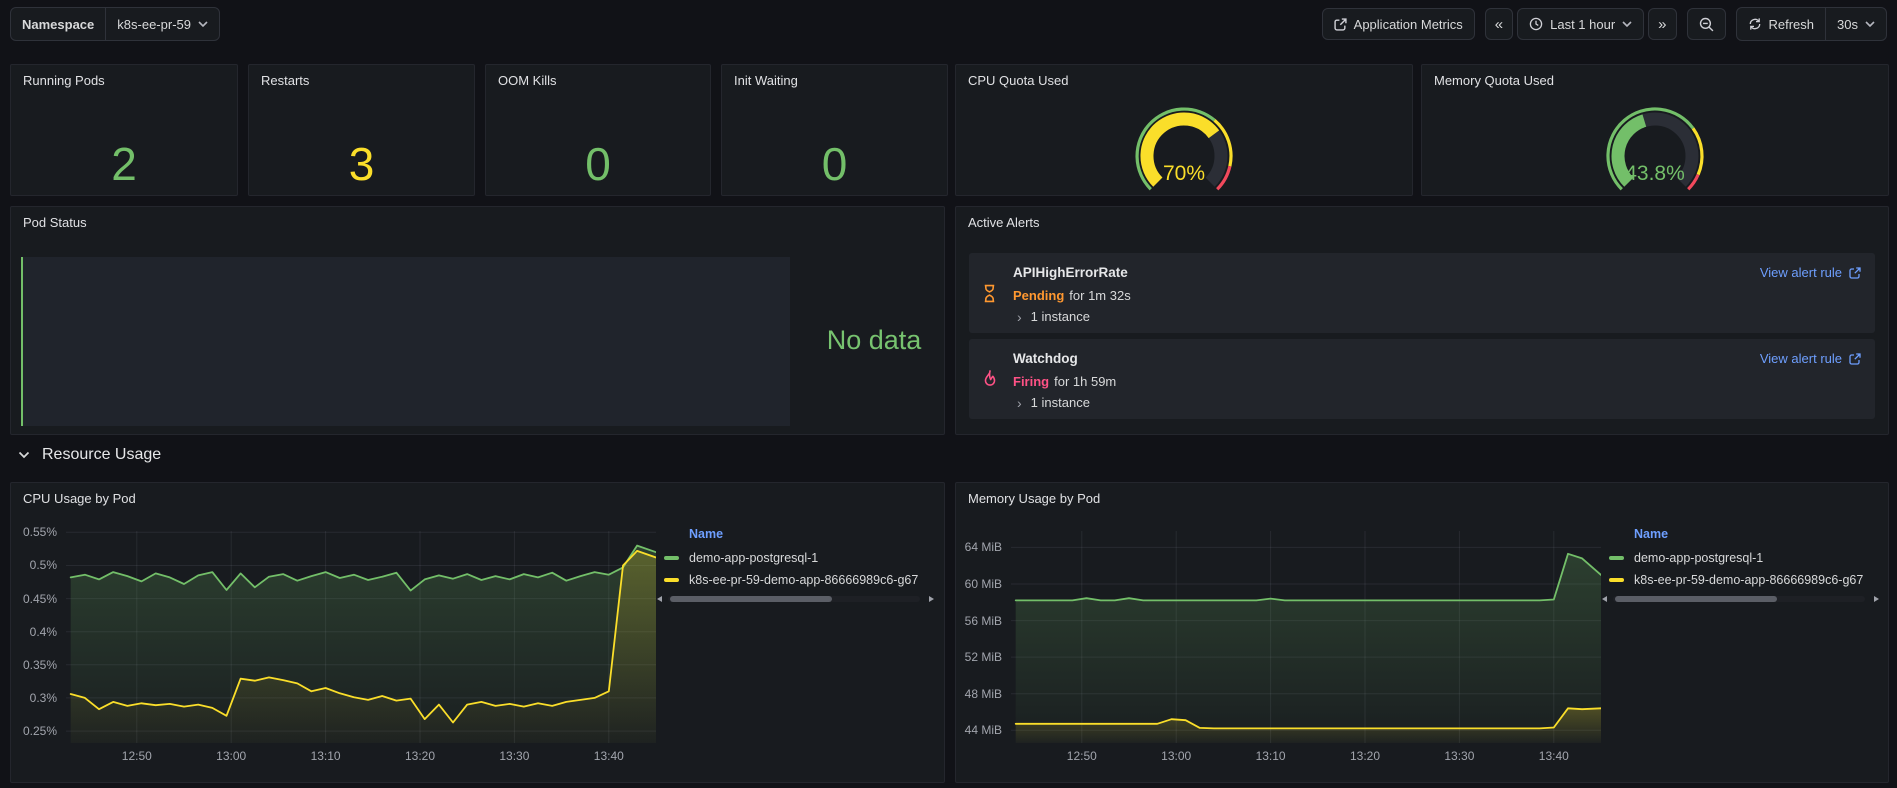 The width and height of the screenshot is (1897, 788). I want to click on panel-title: Pod Status, so click(55, 222).